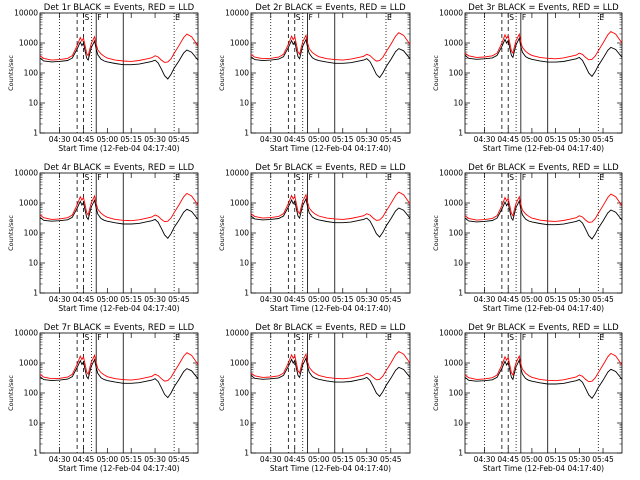  Describe the element at coordinates (543, 8) in the screenshot. I see `panel-title: Det 3r BLACK = Events, RED = LLD` at that location.